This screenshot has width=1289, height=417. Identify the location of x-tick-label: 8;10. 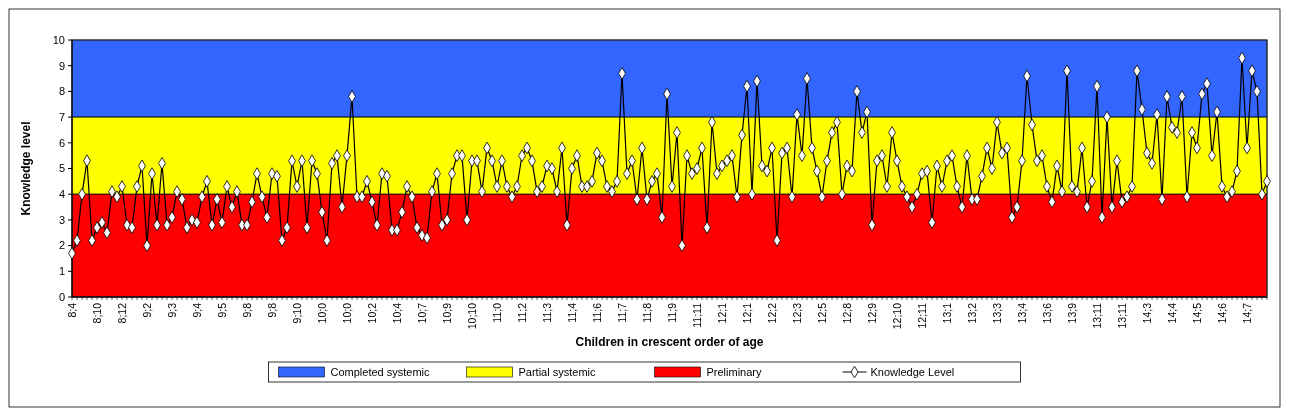
(97, 313).